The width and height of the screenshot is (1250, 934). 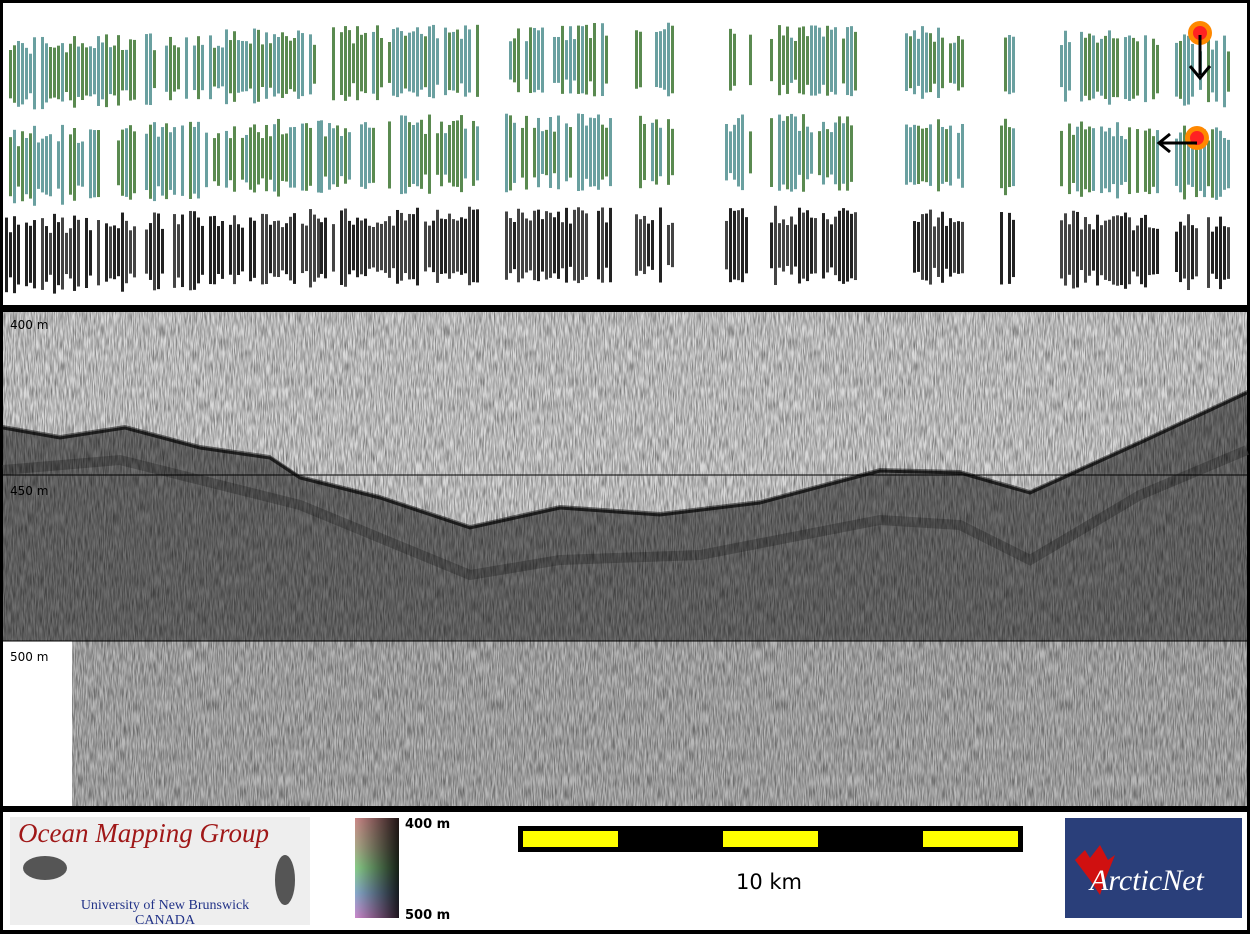 I want to click on depth-label: 500 m, so click(x=29, y=657).